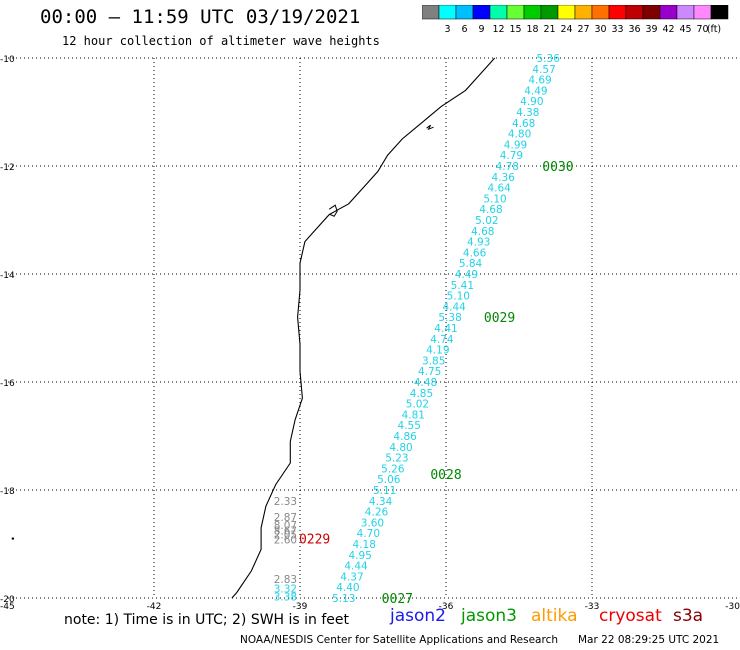  Describe the element at coordinates (372, 523) in the screenshot. I see `swh-value-label: 3.60` at that location.